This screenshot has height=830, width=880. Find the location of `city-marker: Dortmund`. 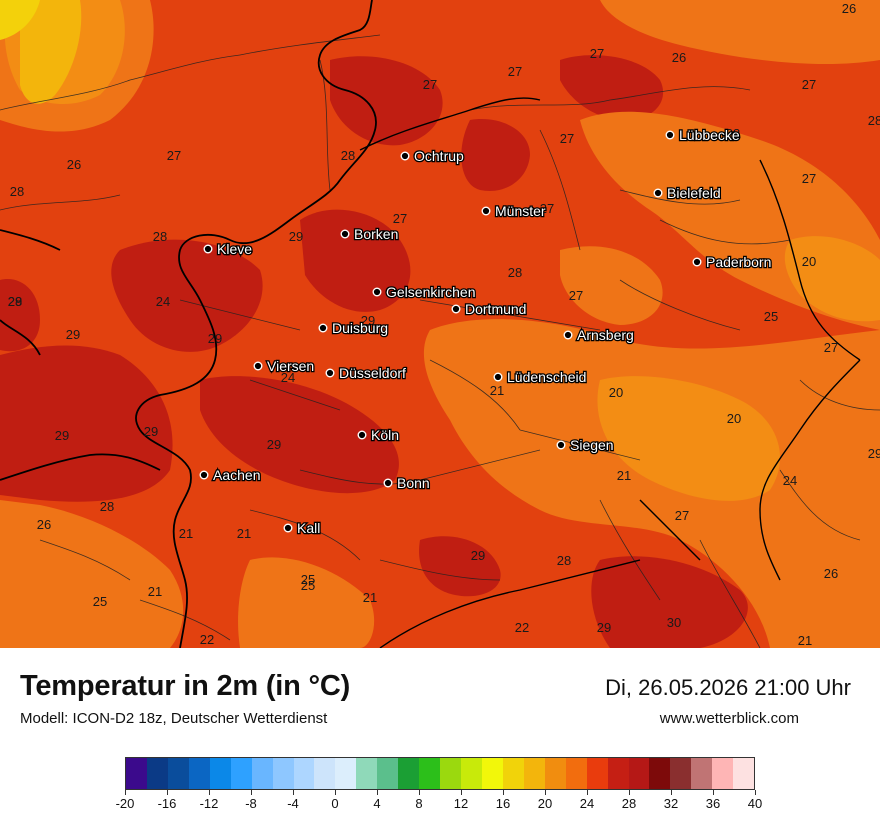

city-marker: Dortmund is located at coordinates (489, 309).